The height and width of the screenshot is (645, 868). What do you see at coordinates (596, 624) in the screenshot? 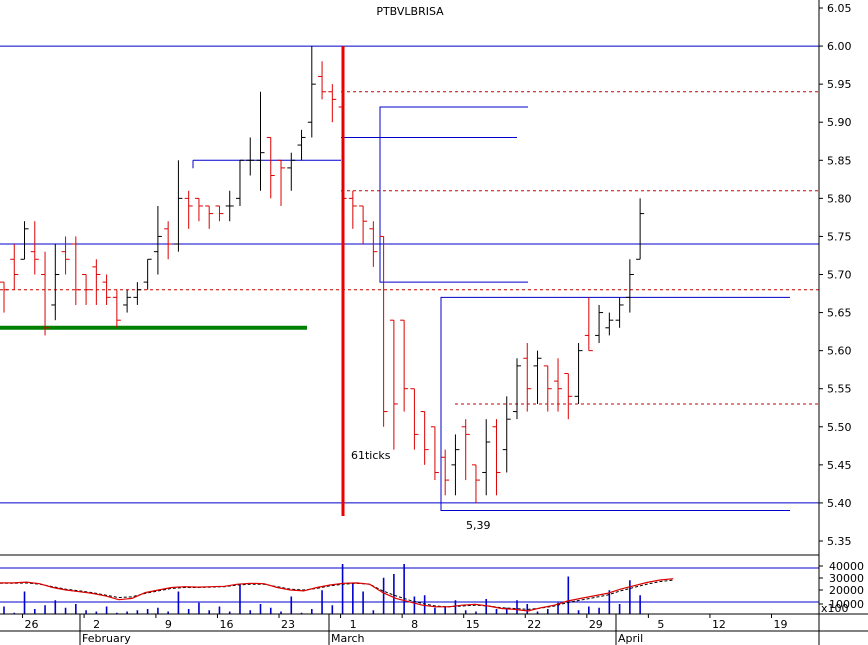
I see `date-tick-label: 29` at bounding box center [596, 624].